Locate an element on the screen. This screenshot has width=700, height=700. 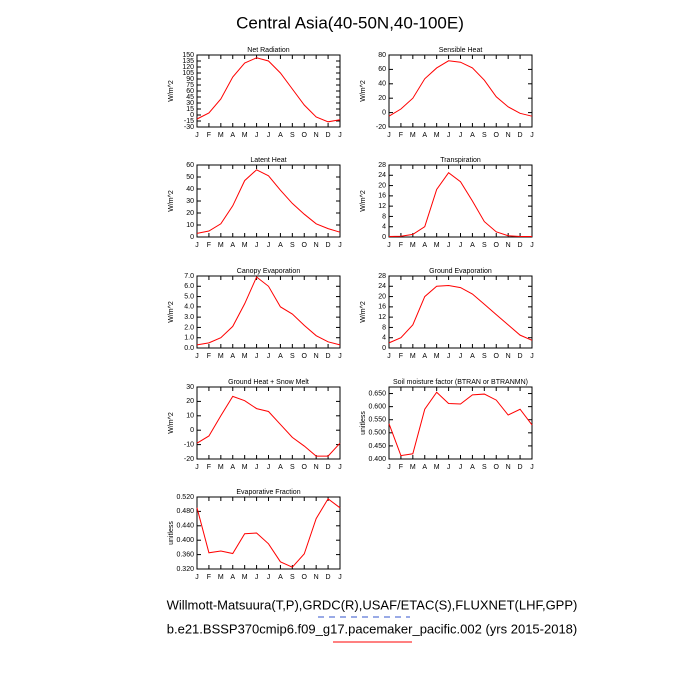
y-tick-label: 16 is located at coordinates (382, 196).